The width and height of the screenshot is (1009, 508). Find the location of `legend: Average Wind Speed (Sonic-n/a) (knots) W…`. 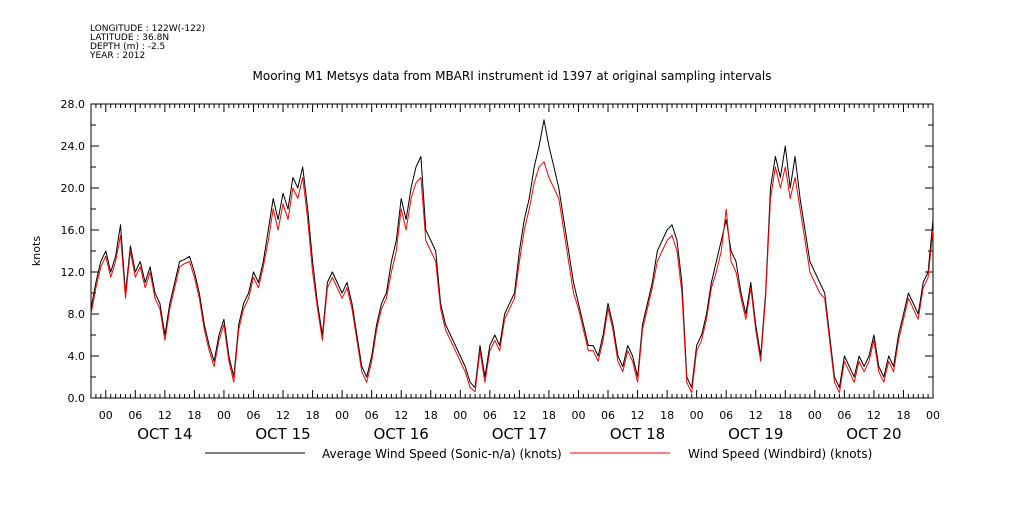

legend: Average Wind Speed (Sonic-n/a) (knots) W… is located at coordinates (538, 454).